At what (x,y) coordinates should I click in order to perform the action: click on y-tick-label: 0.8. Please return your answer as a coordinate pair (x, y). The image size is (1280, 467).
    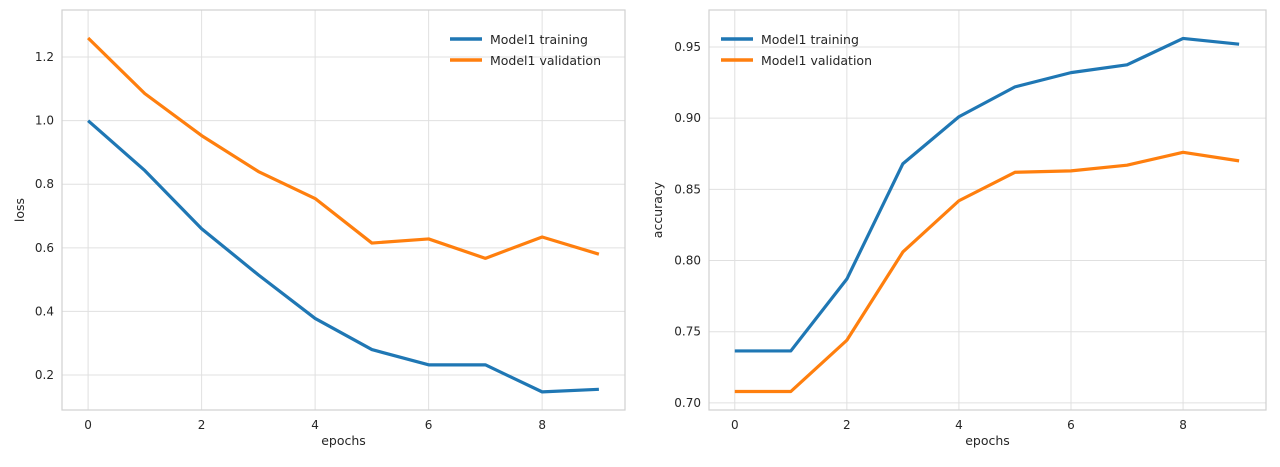
    Looking at the image, I should click on (44, 184).